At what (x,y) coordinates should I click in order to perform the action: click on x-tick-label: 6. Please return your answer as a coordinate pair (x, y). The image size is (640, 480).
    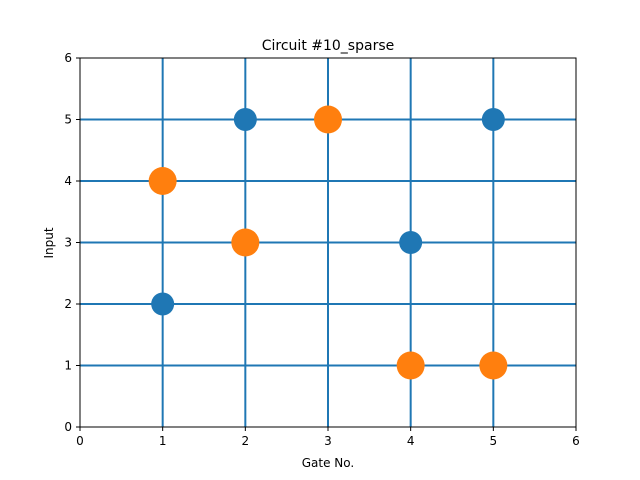
    Looking at the image, I should click on (576, 441).